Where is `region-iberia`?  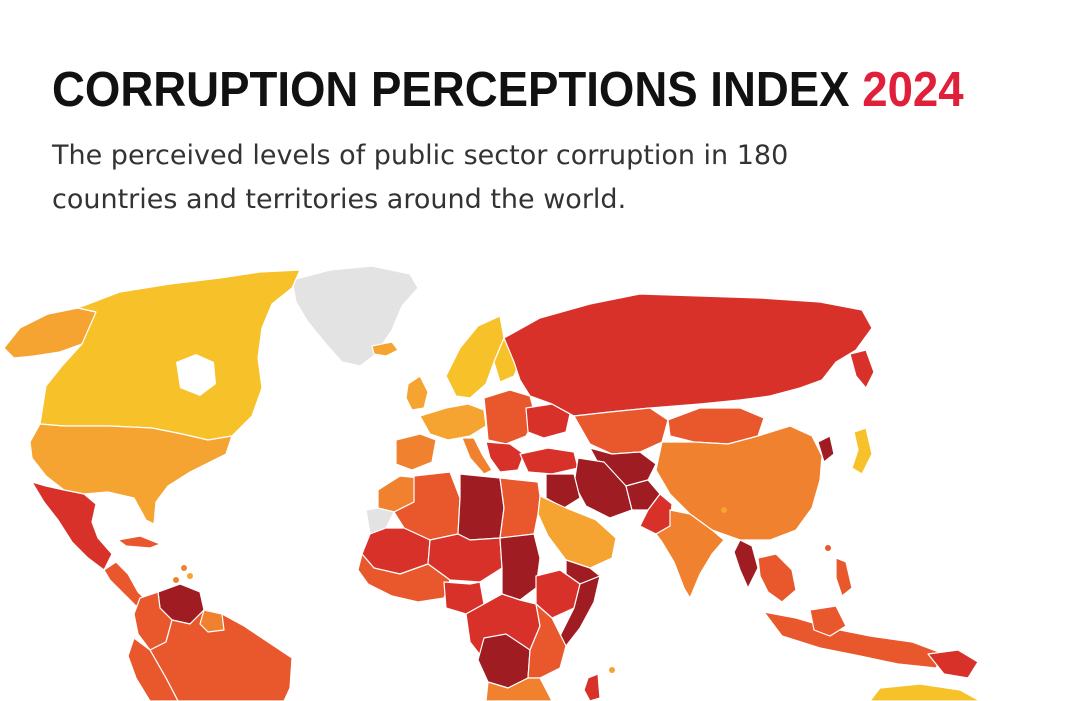
region-iberia is located at coordinates (416, 452).